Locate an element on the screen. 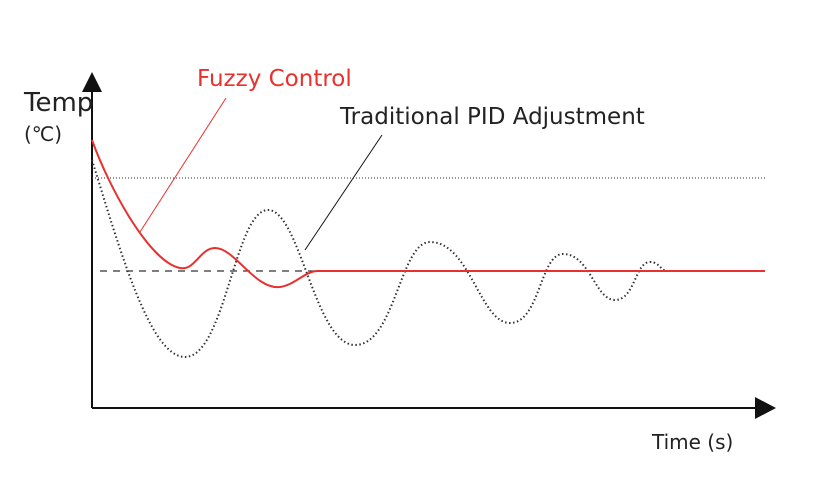 The image size is (818, 492). x-axis-label: Time (s) is located at coordinates (693, 442).